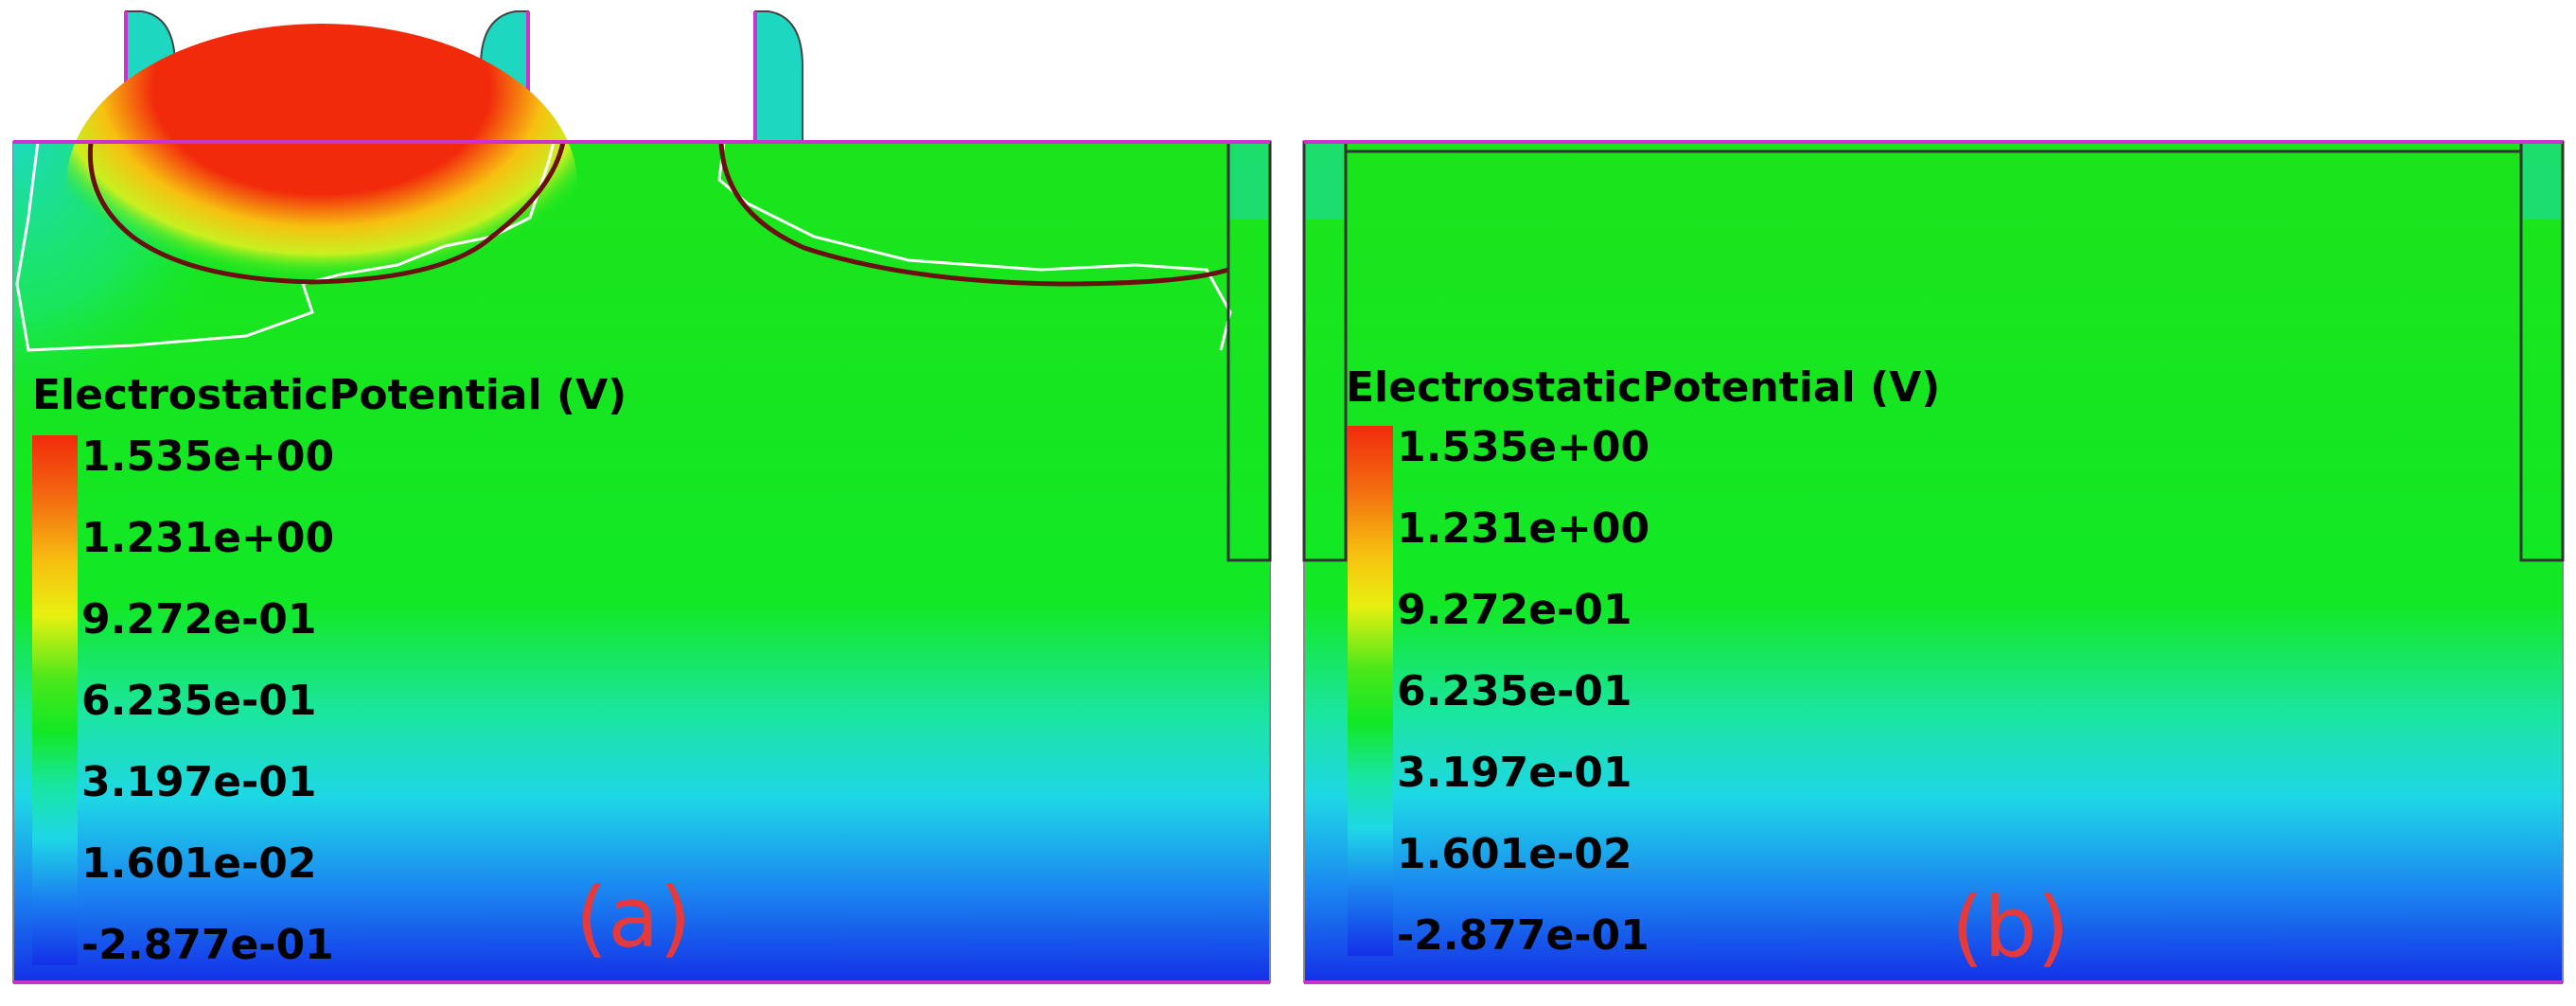 Image resolution: width=2576 pixels, height=1006 pixels. Describe the element at coordinates (1514, 691) in the screenshot. I see `colorbar-tick-b-3: 6.235e-01` at that location.